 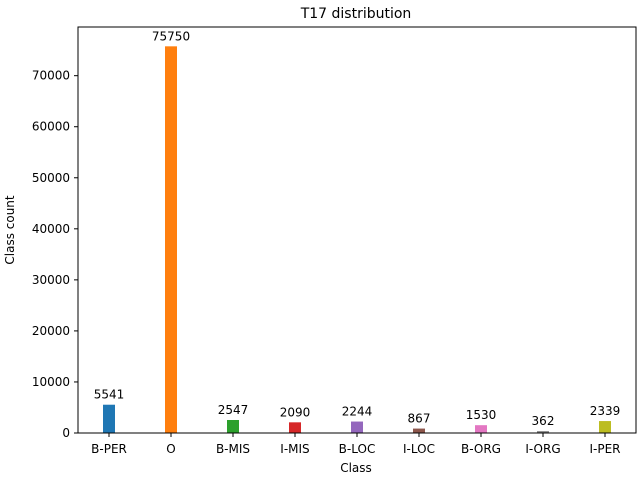 What do you see at coordinates (109, 449) in the screenshot?
I see `x-tick-label: B-PER` at bounding box center [109, 449].